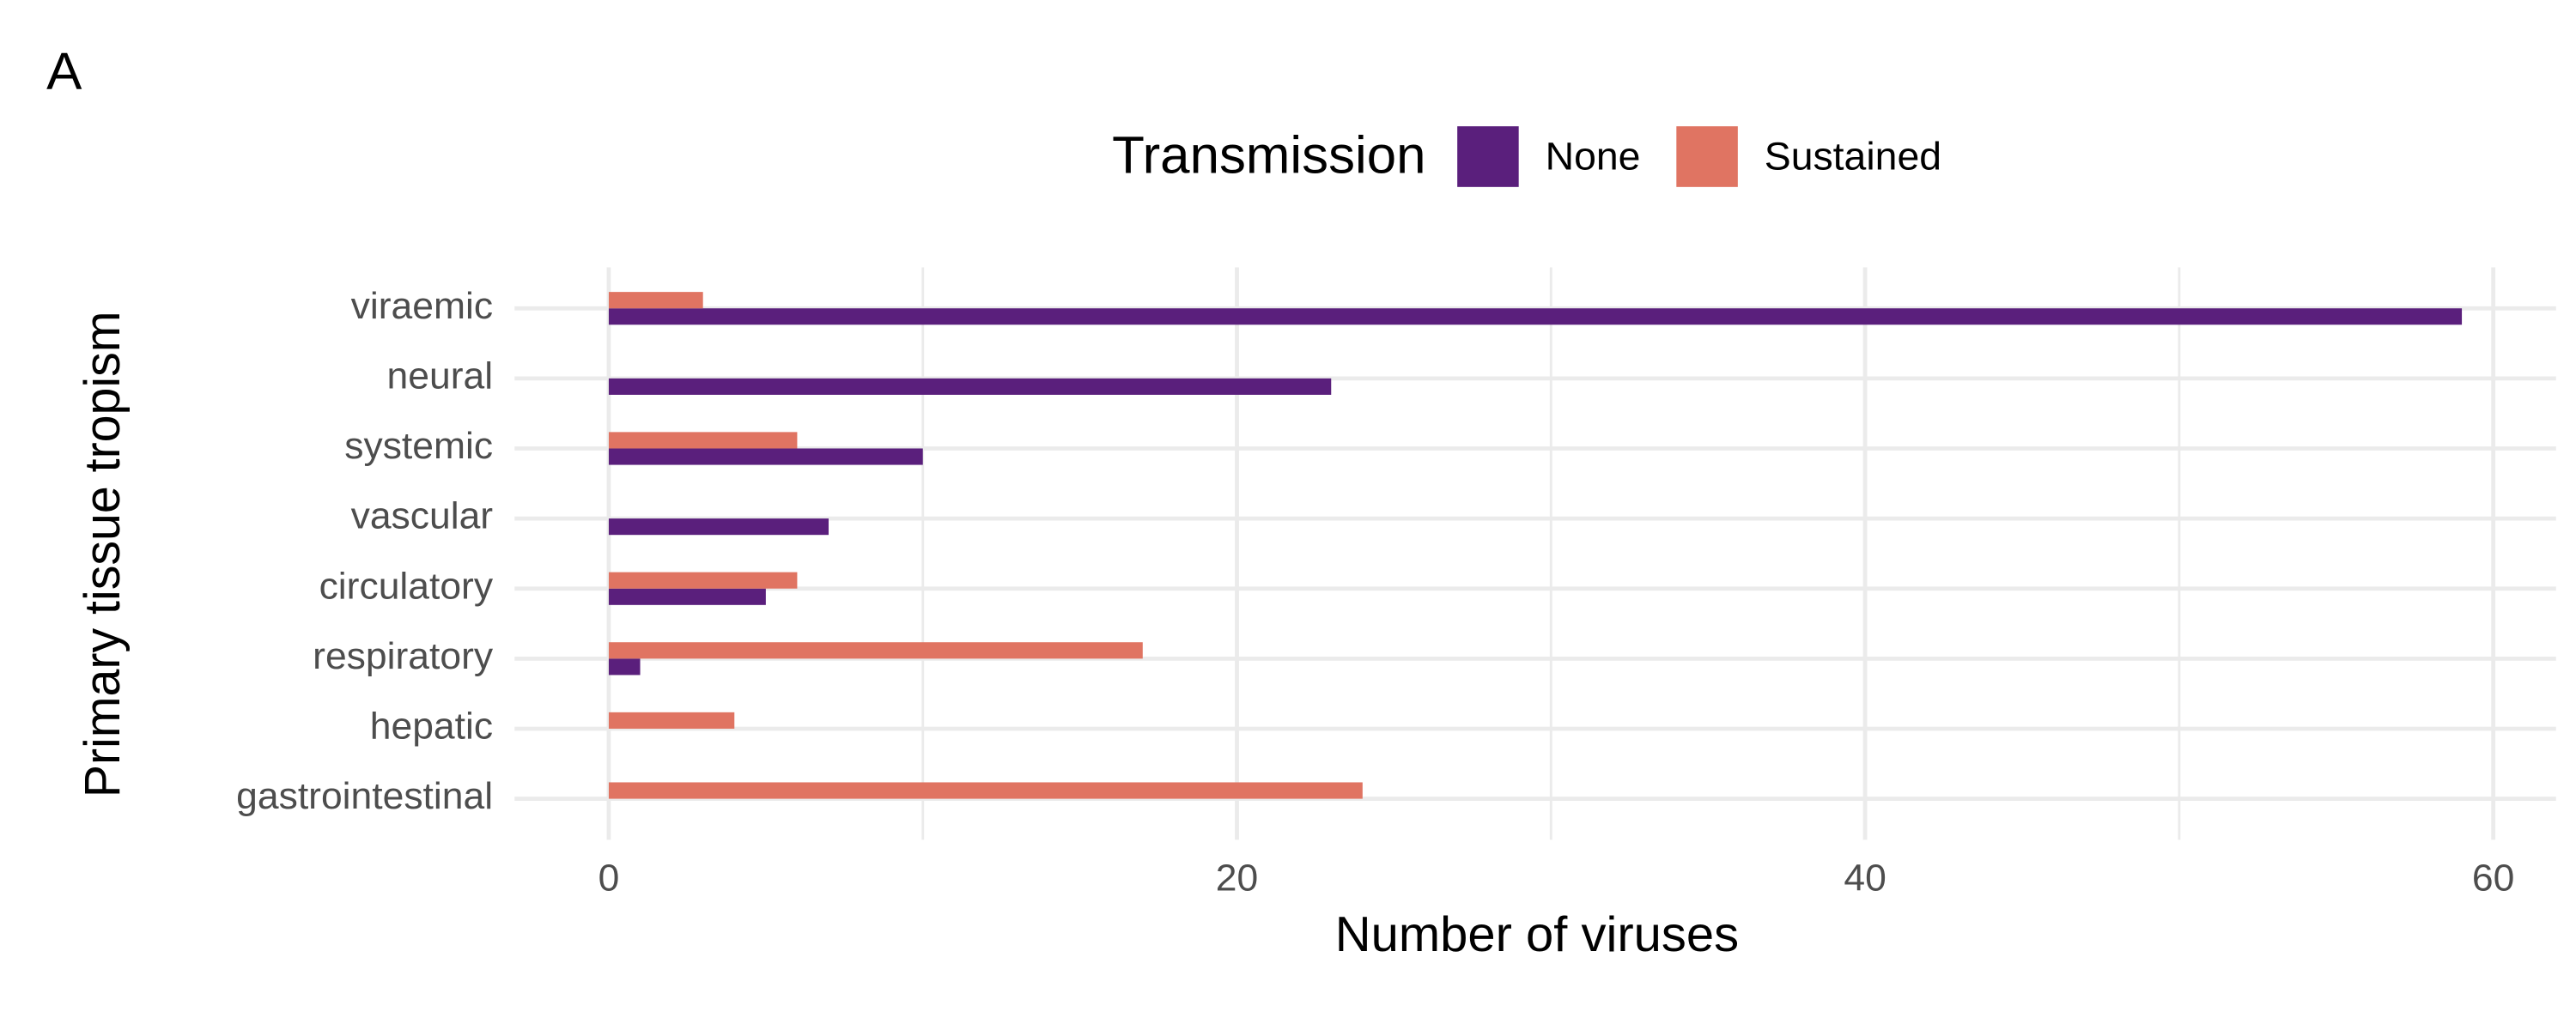  Describe the element at coordinates (609, 878) in the screenshot. I see `x-tick-label: 0` at that location.